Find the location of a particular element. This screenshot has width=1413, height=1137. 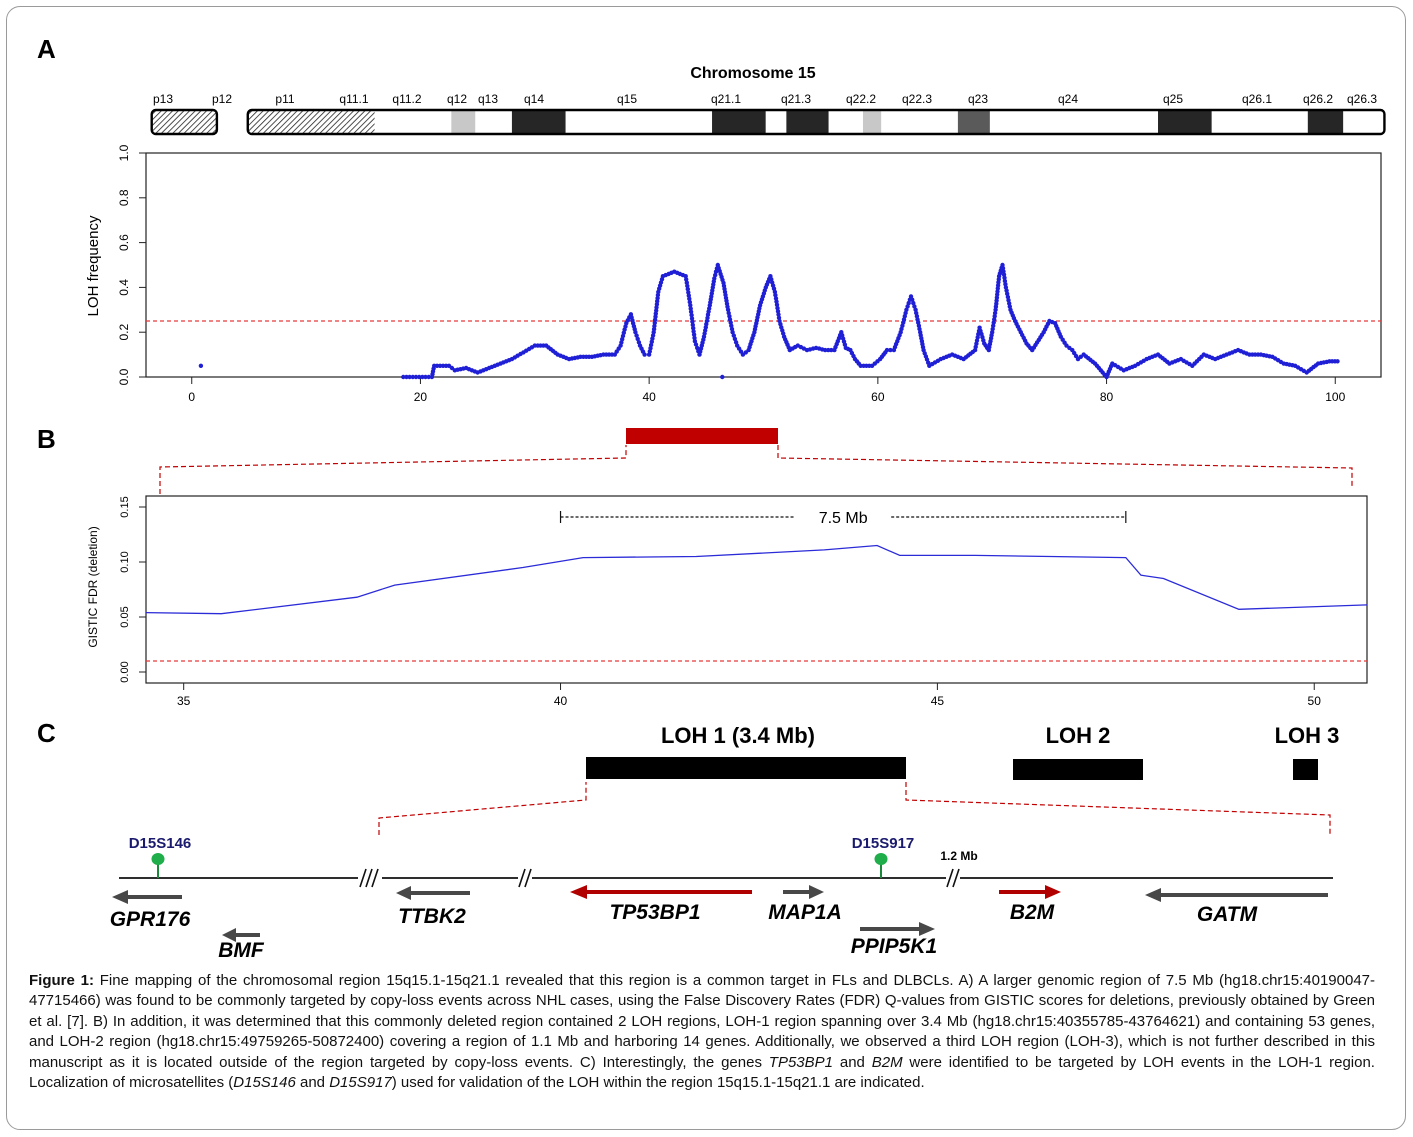

loh1-zoom-left is located at coordinates (482, 808).